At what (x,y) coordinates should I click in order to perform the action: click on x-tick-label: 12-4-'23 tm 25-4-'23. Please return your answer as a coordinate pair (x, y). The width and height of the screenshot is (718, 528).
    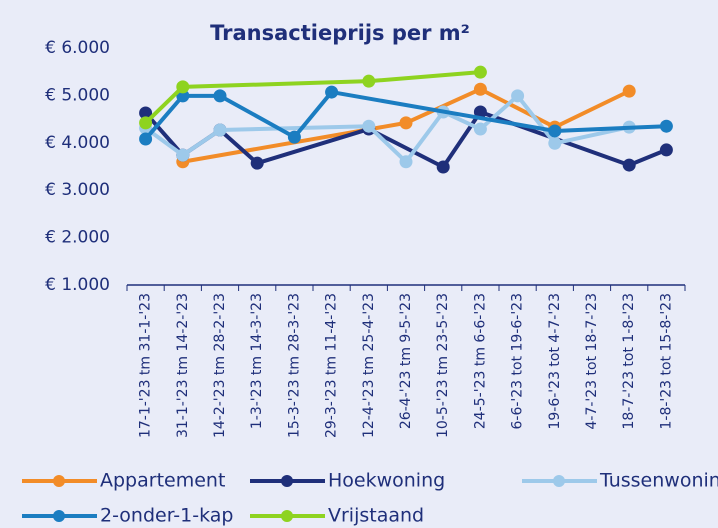
    Looking at the image, I should click on (369, 365).